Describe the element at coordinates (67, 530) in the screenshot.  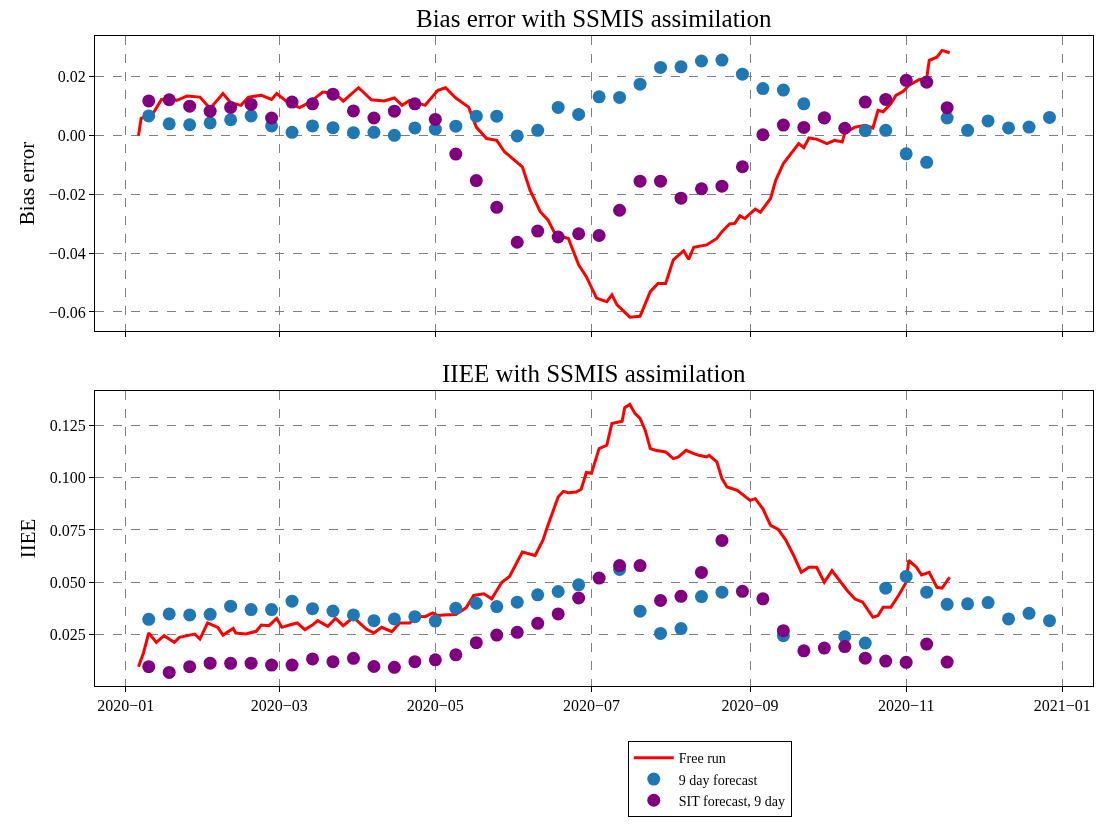
I see `y-tick-label: 0.075` at that location.